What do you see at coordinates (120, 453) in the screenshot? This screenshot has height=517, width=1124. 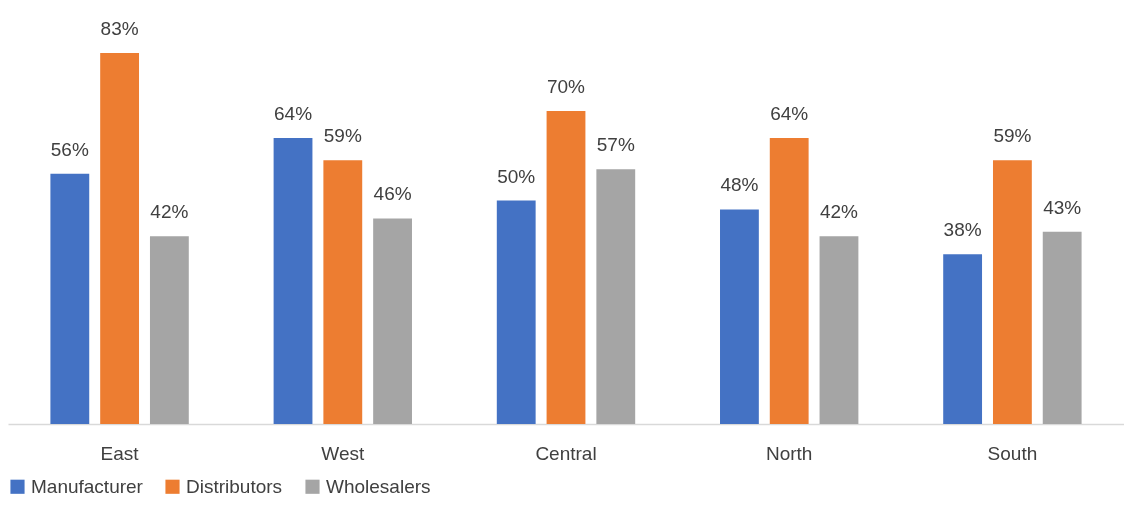 I see `x-tick-label: East` at bounding box center [120, 453].